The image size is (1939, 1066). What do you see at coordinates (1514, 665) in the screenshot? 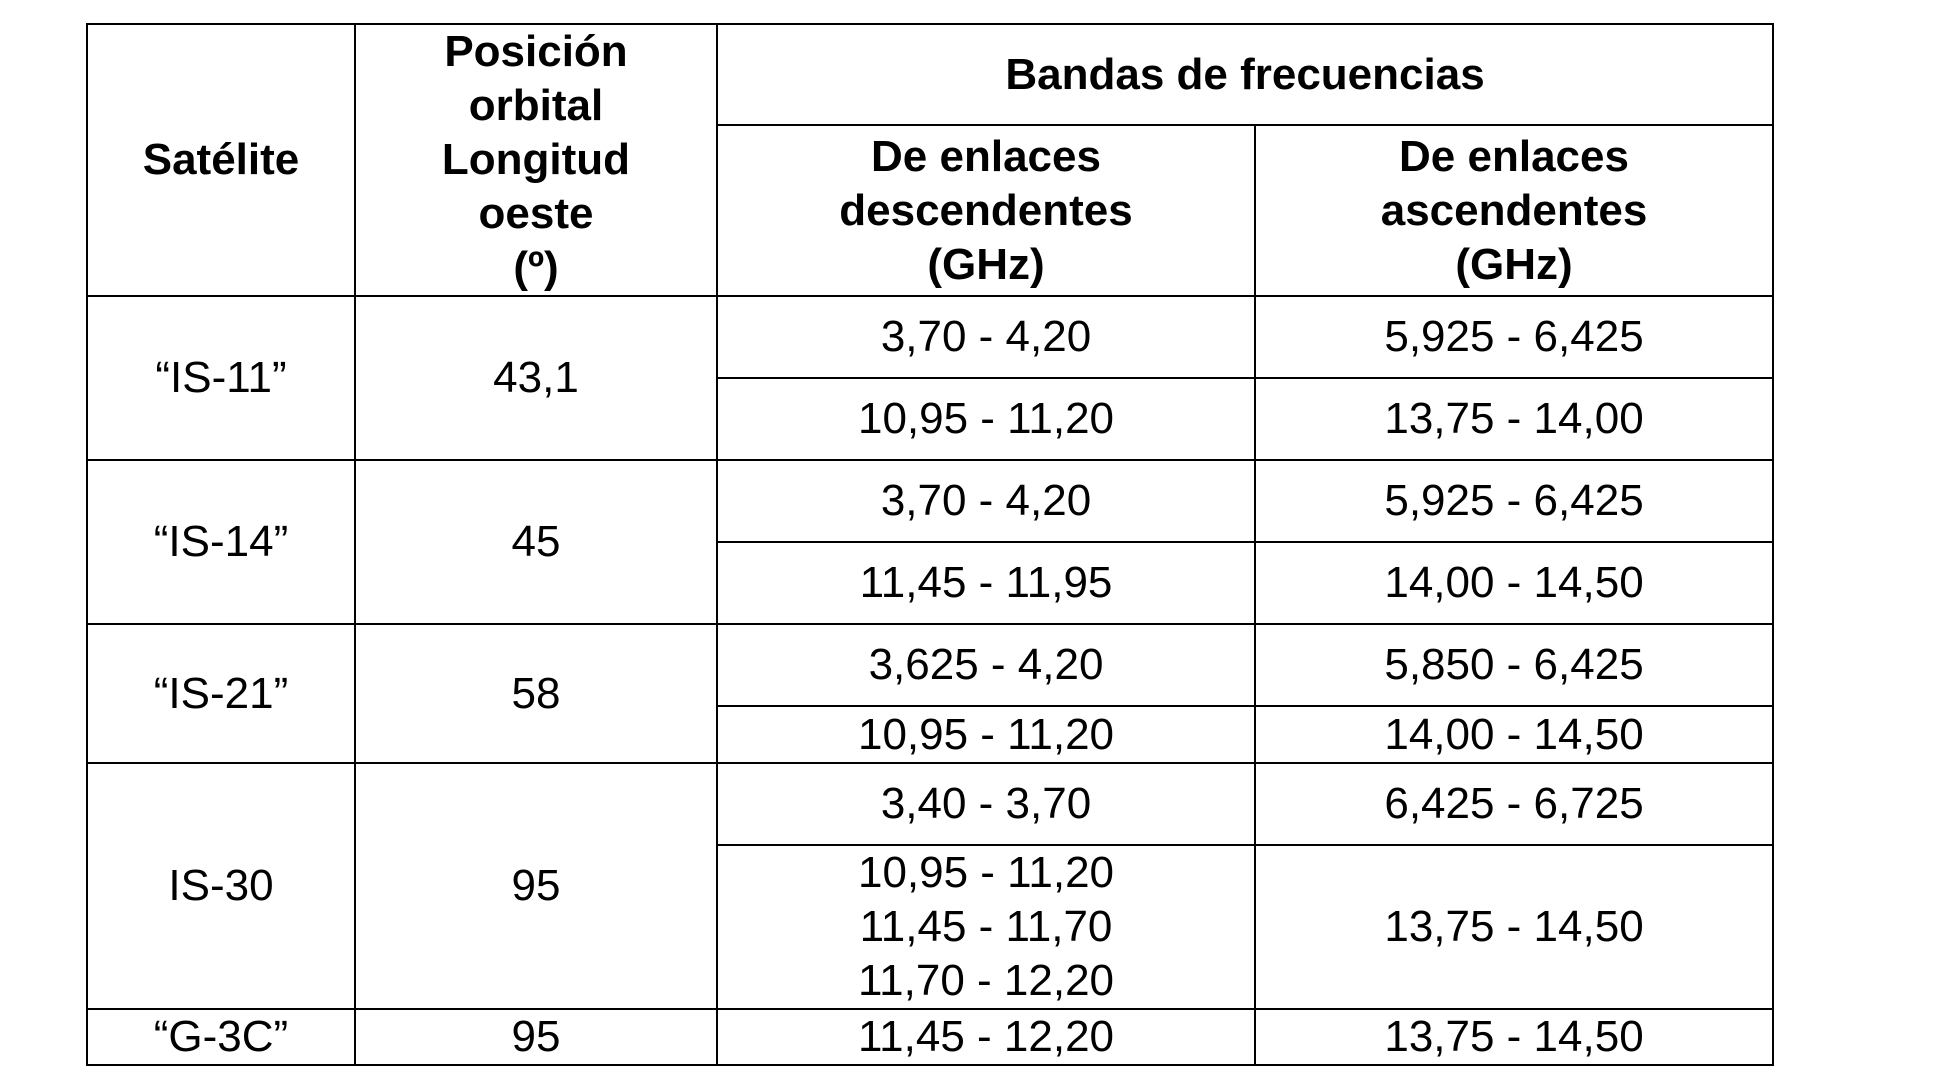
I see `uplink-cell: 5,850 - 6,425` at bounding box center [1514, 665].